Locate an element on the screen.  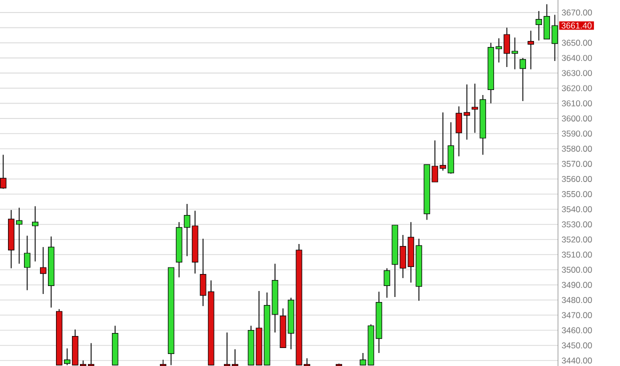
y-tick-label: 3480.00 is located at coordinates (577, 300).